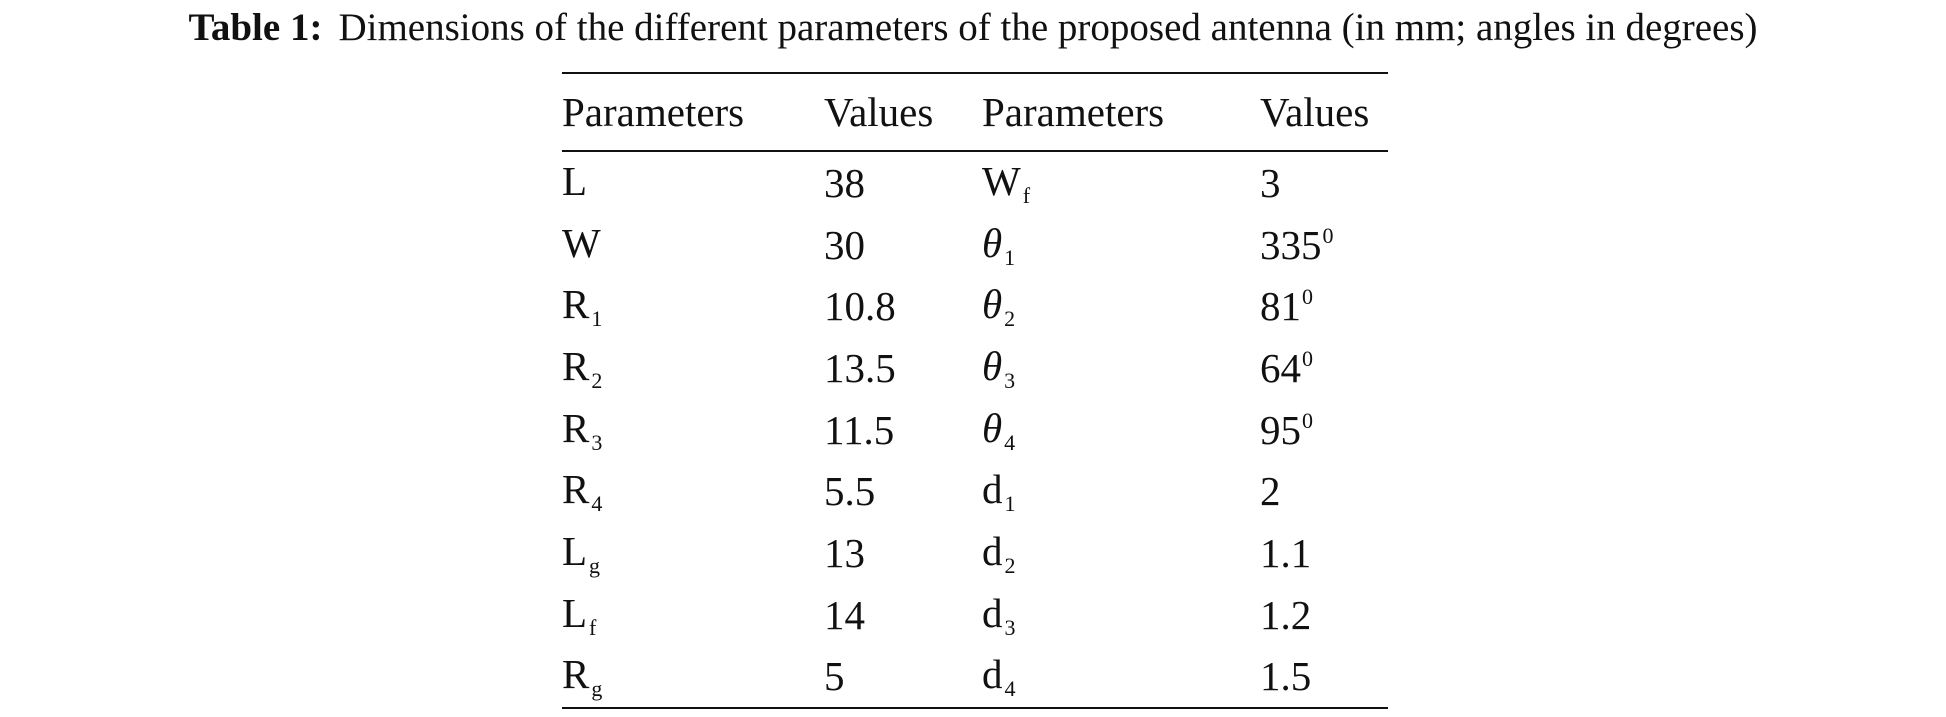 This screenshot has width=1946, height=717. What do you see at coordinates (1073, 112) in the screenshot?
I see `header-parameters-2: Parameters` at bounding box center [1073, 112].